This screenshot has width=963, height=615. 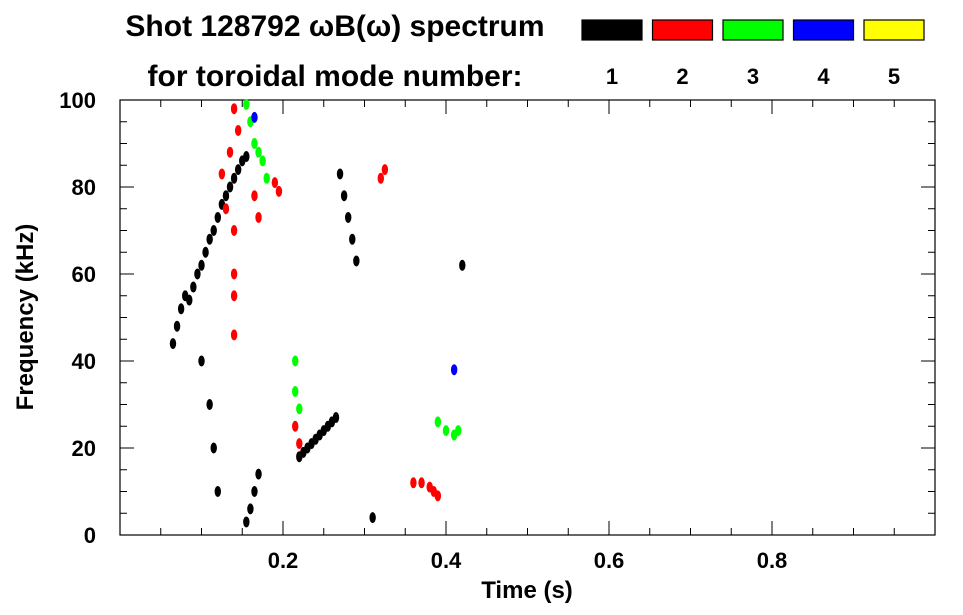 What do you see at coordinates (612, 76) in the screenshot?
I see `legend-label-1: 1` at bounding box center [612, 76].